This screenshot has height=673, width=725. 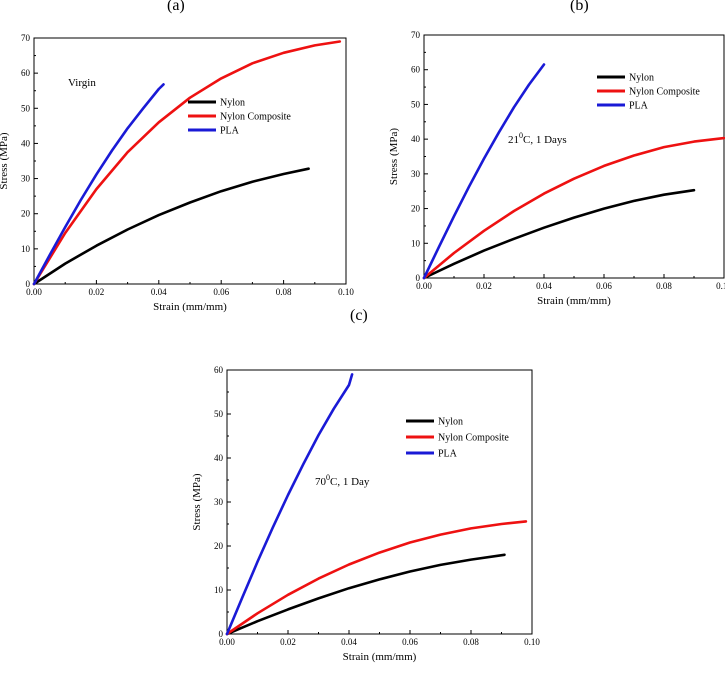 I want to click on panel-label: (c), so click(x=359, y=315).